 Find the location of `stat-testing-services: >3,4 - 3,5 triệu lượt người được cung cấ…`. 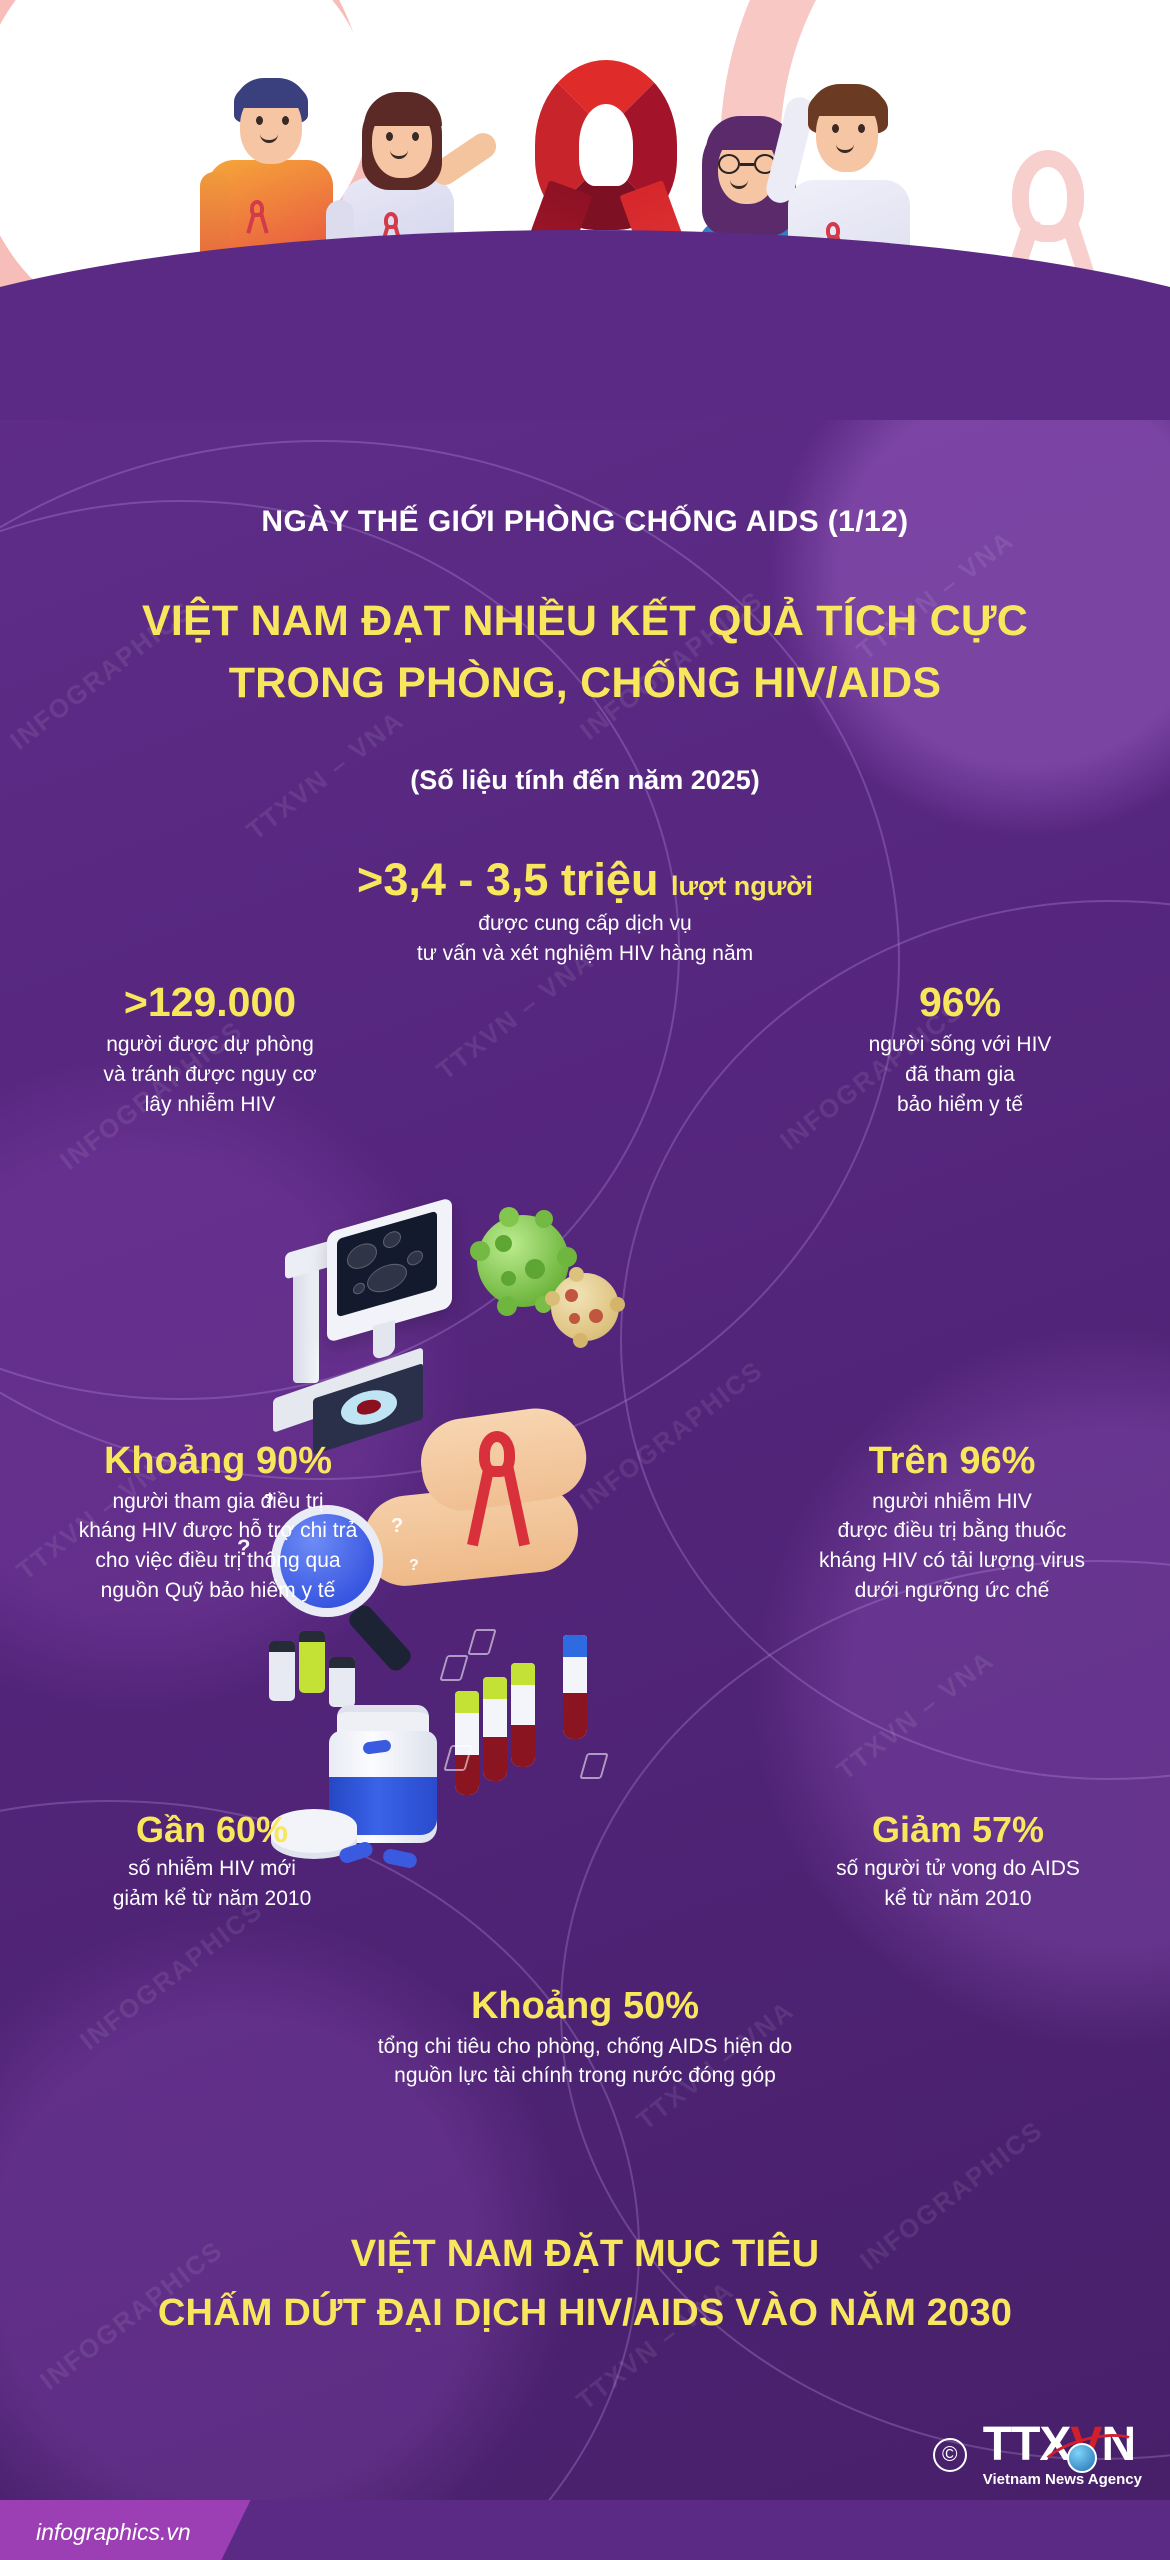

stat-testing-services: >3,4 - 3,5 triệu lượt người được cung cấ… is located at coordinates (585, 911).